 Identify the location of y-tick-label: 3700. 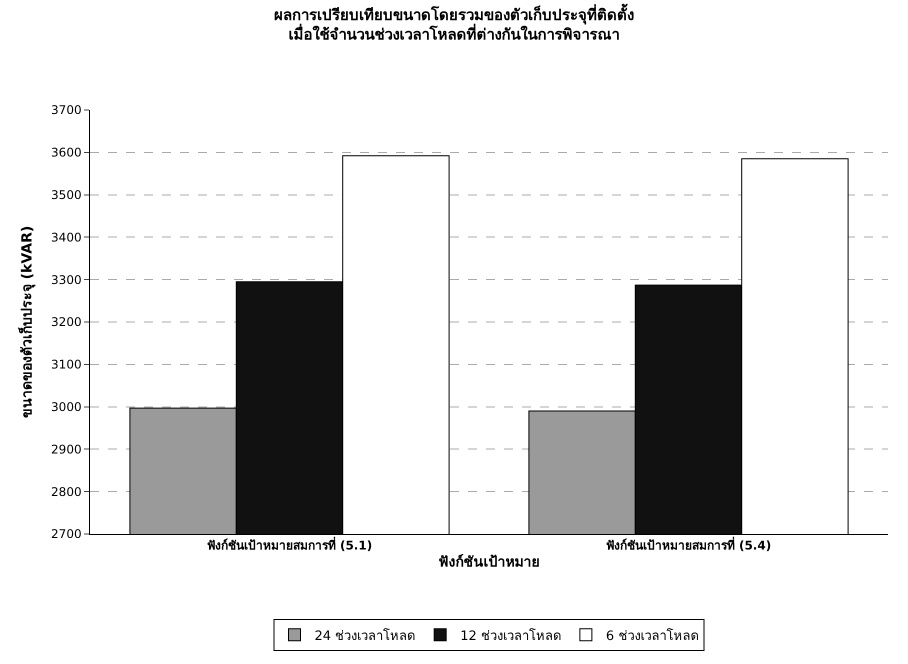
(66, 110).